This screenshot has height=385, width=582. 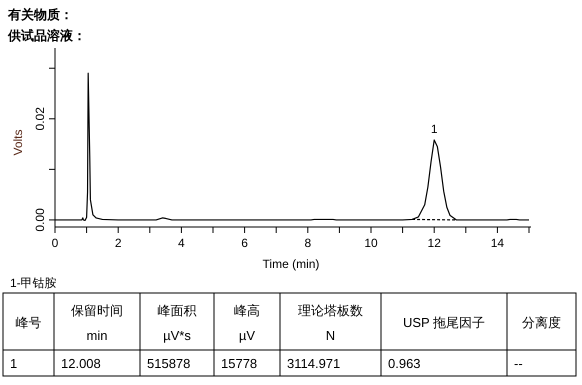 What do you see at coordinates (177, 323) in the screenshot?
I see `text: 峰面积 µV*s` at bounding box center [177, 323].